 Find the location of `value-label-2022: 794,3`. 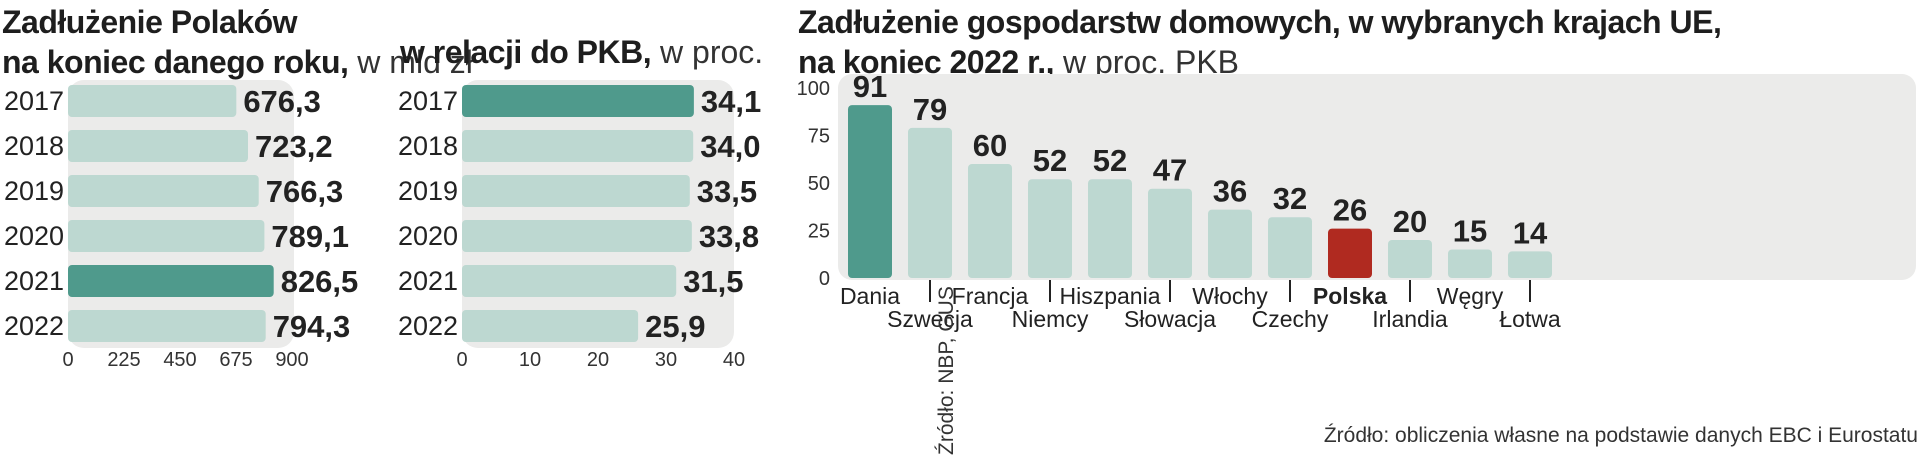

value-label-2022: 794,3 is located at coordinates (312, 326).